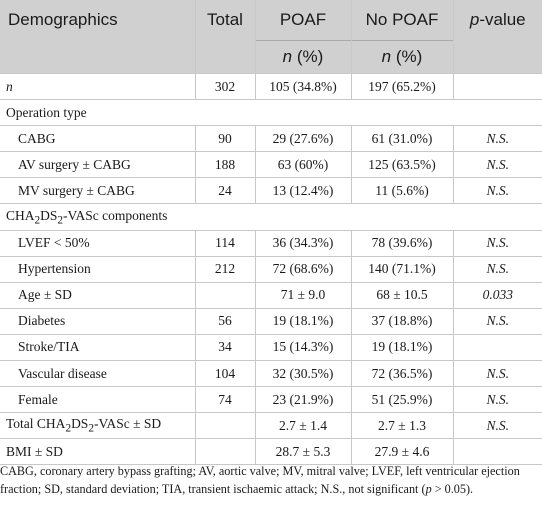 Image resolution: width=542 pixels, height=518 pixels. What do you see at coordinates (386, 56) in the screenshot?
I see `n-symbol: n` at bounding box center [386, 56].